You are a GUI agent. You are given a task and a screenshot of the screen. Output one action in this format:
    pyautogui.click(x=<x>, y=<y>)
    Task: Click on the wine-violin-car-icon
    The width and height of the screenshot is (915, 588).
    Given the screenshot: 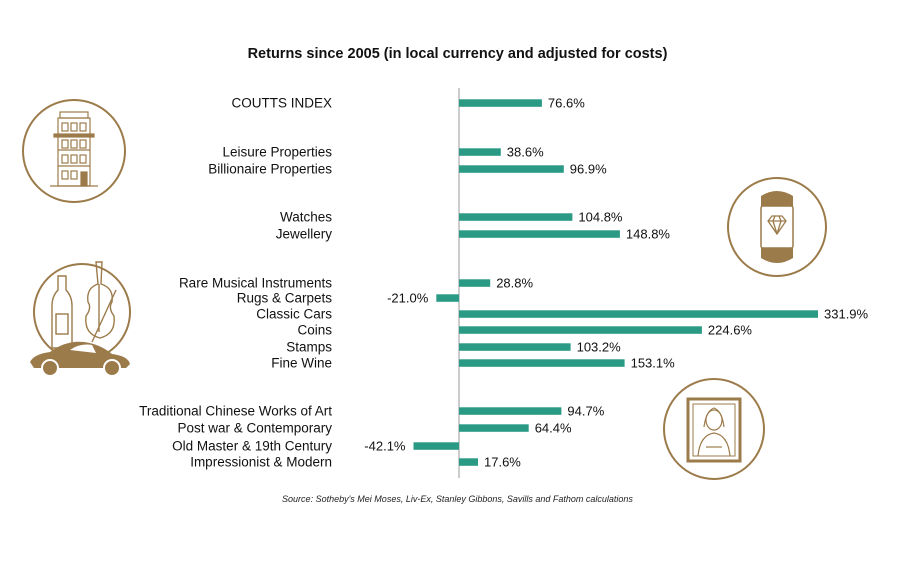 What is the action you would take?
    pyautogui.click(x=80, y=319)
    